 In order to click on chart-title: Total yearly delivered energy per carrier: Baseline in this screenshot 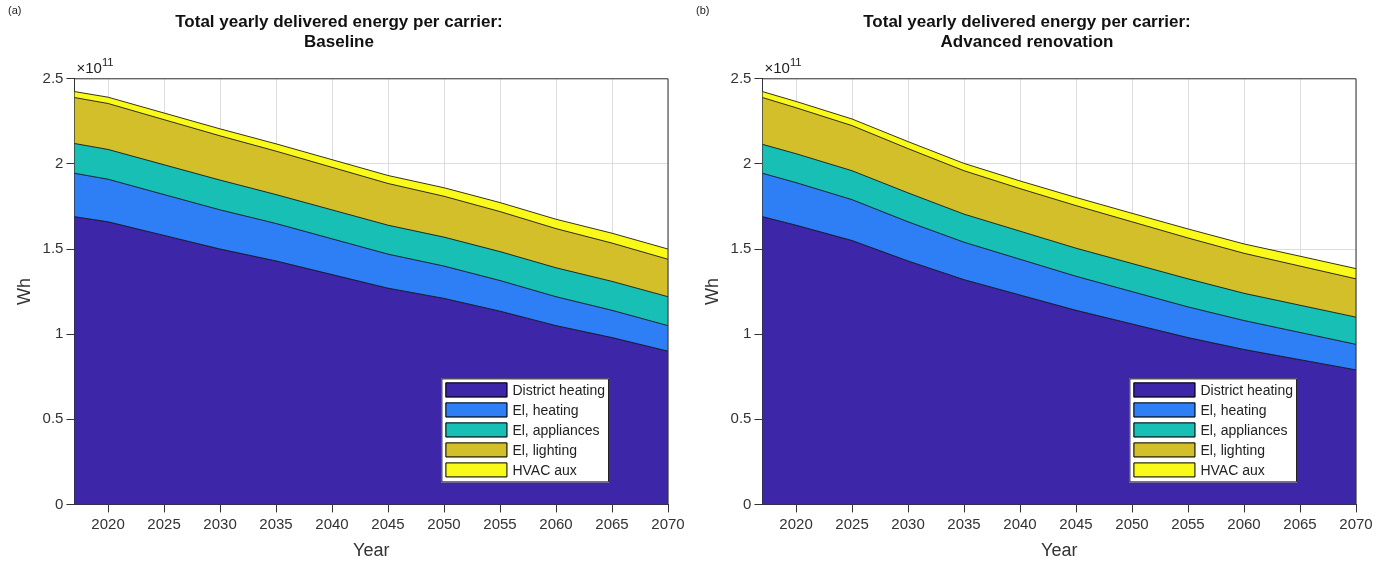, I will do `click(339, 31)`.